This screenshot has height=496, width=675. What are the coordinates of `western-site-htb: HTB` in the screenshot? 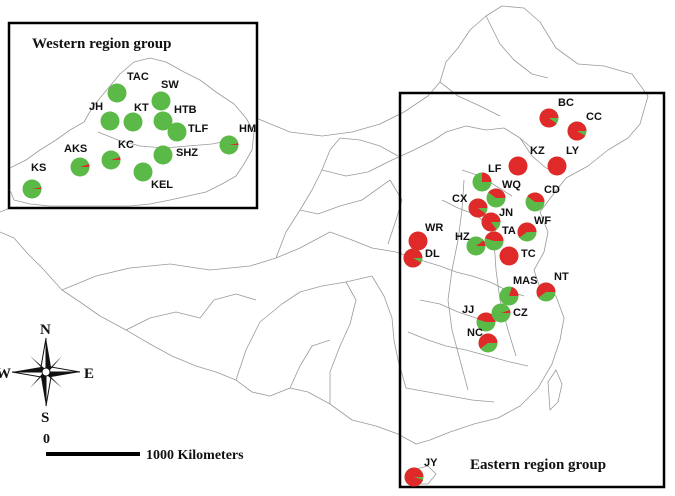 It's located at (175, 117).